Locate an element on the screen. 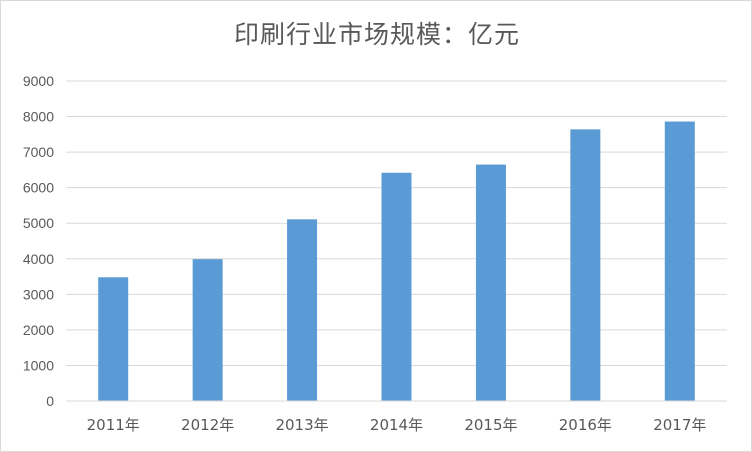 The height and width of the screenshot is (452, 752). x-tick-label: 2015年 is located at coordinates (490, 425).